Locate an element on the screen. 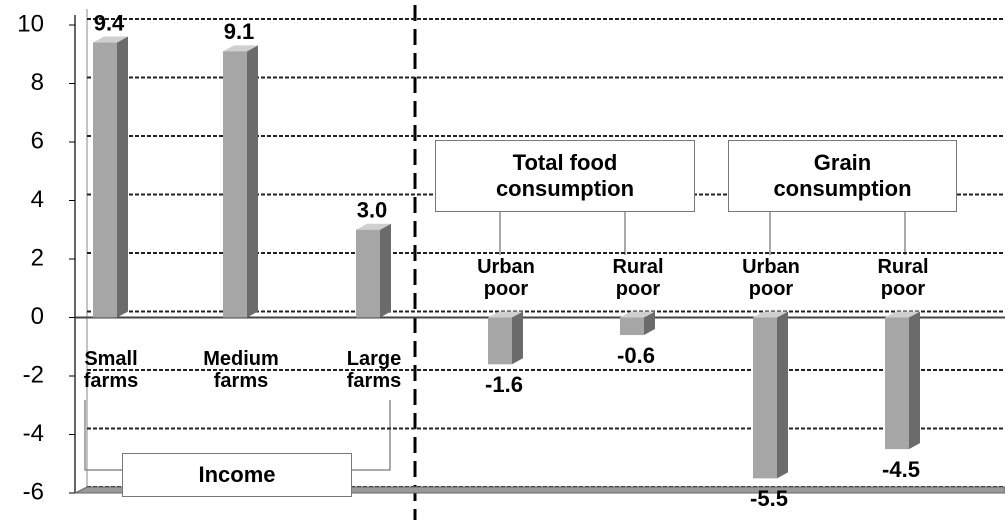 This screenshot has height=520, width=1005. x-tick-label: Large farms is located at coordinates (374, 369).